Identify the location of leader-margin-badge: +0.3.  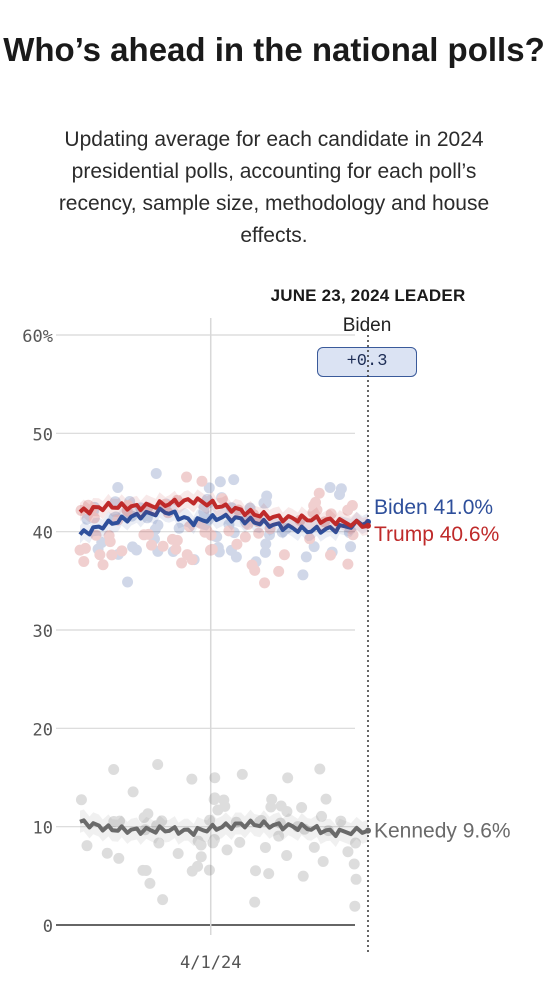
(367, 362).